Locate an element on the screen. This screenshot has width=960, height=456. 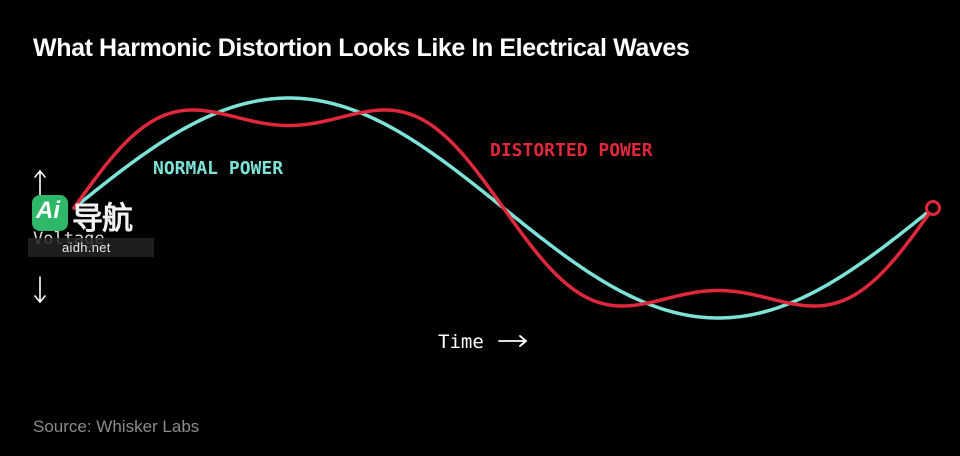
x-axis-right-arrow is located at coordinates (513, 341).